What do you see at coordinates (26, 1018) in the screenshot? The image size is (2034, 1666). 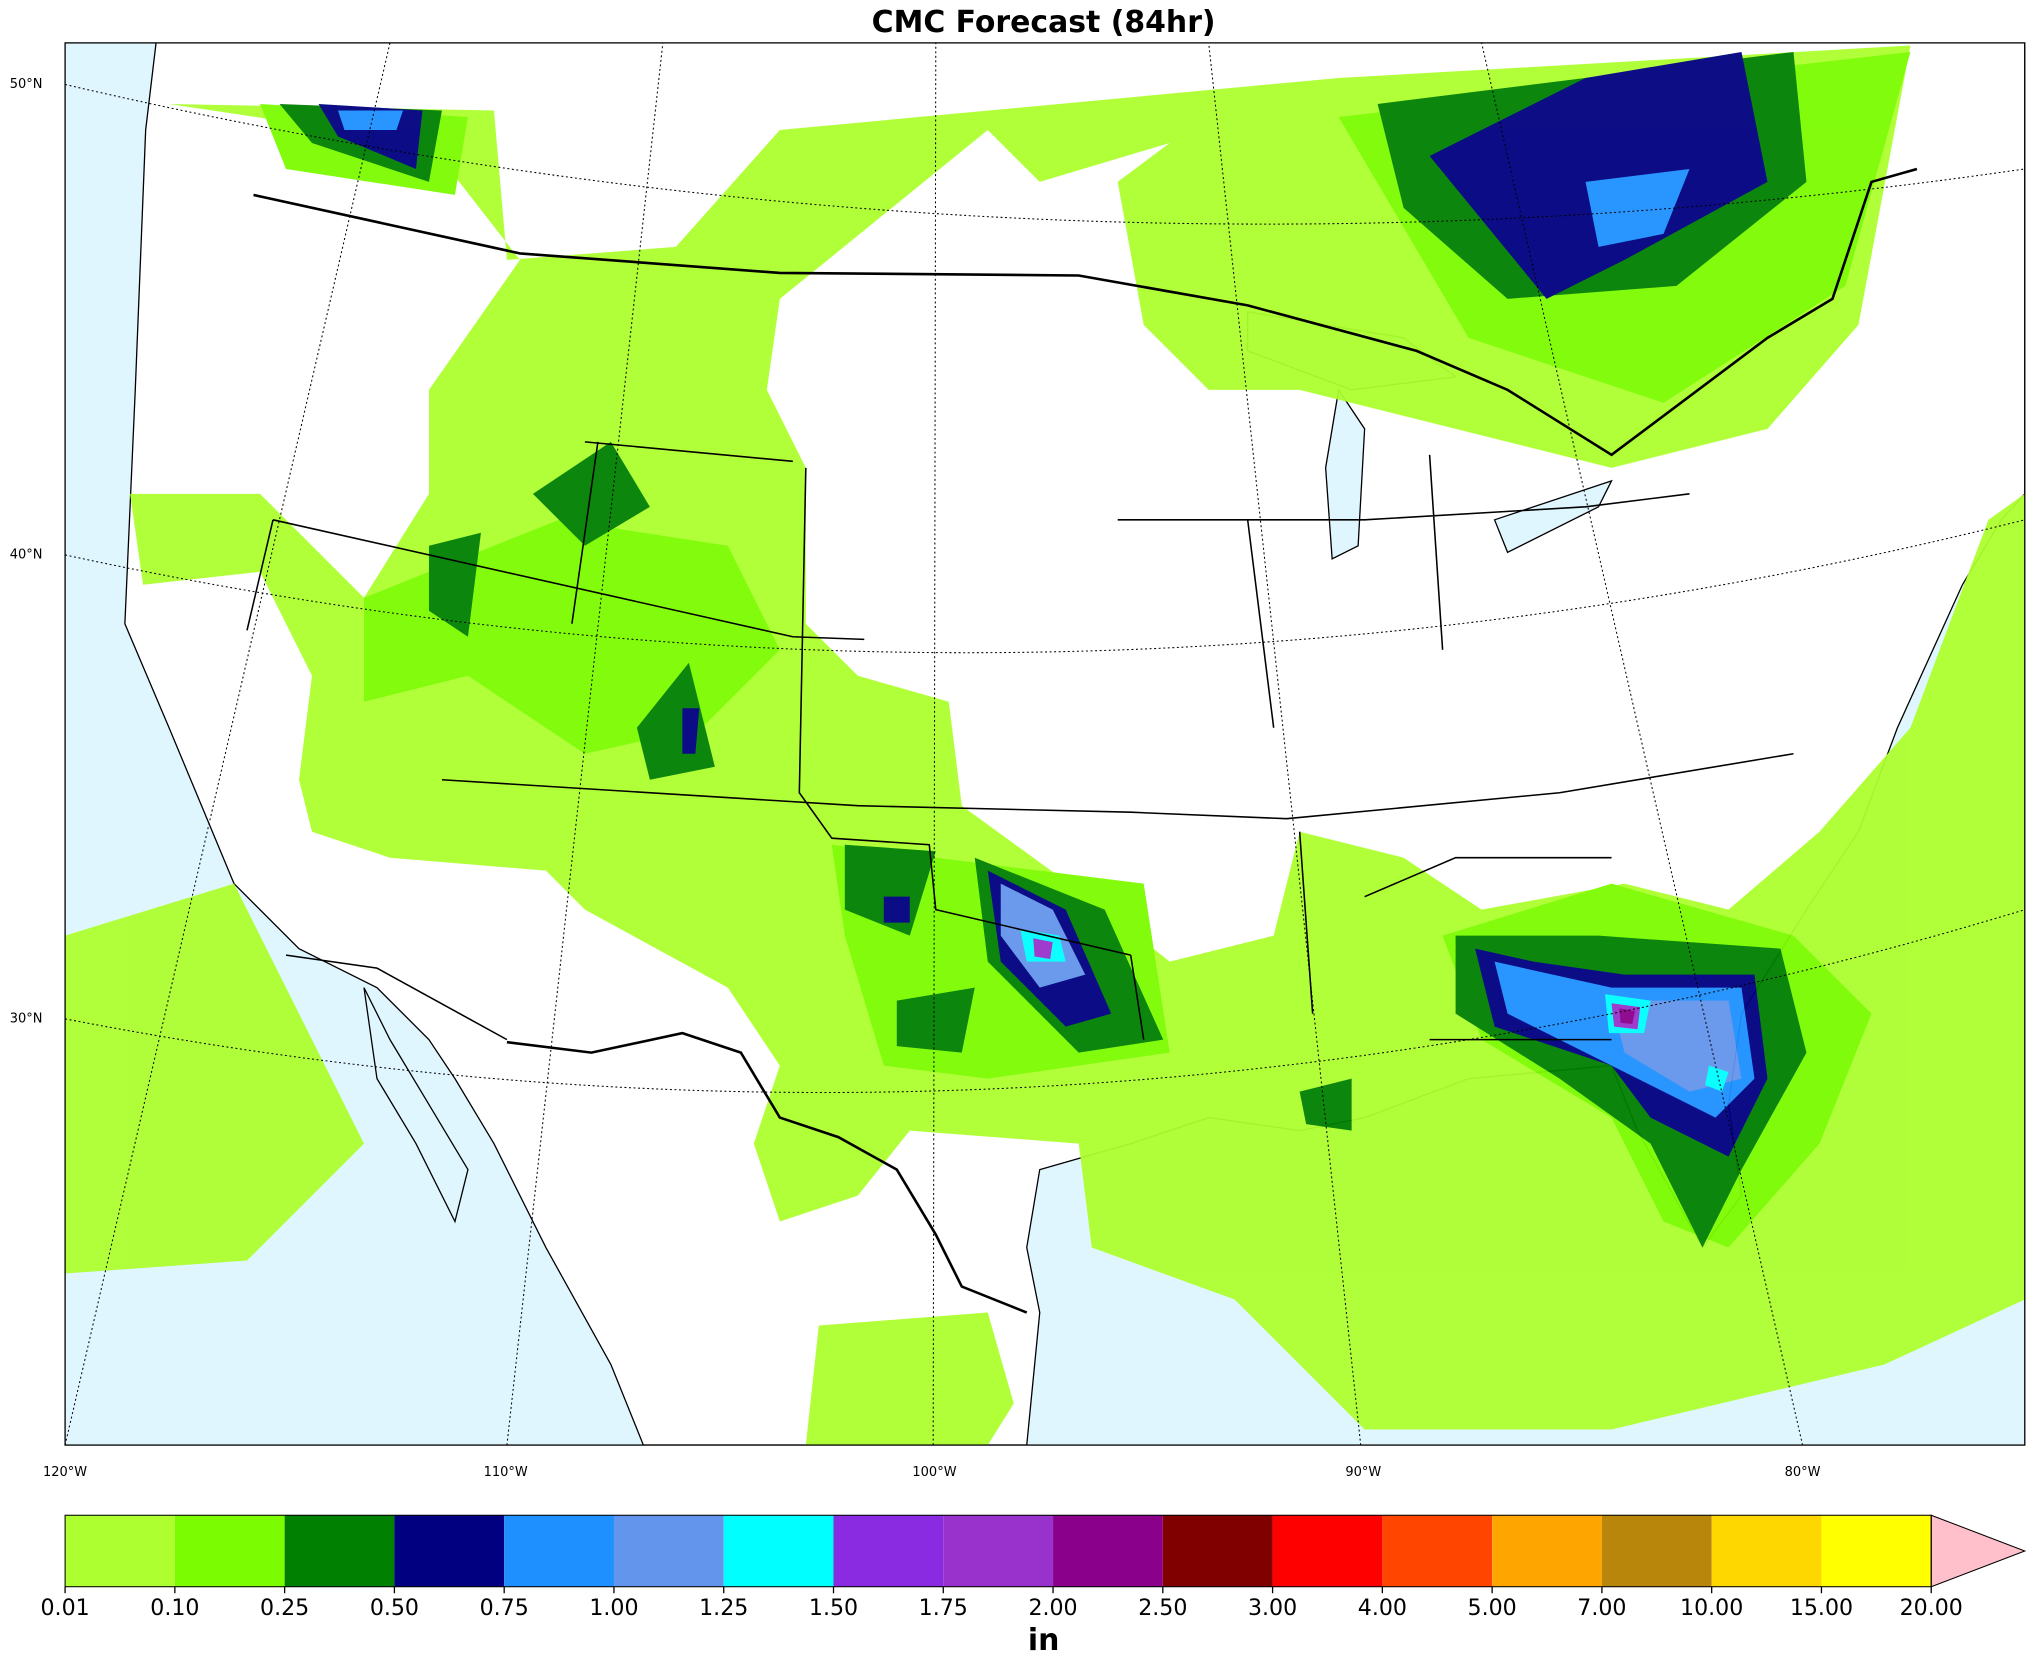 I see `lat-label: 30°N` at bounding box center [26, 1018].